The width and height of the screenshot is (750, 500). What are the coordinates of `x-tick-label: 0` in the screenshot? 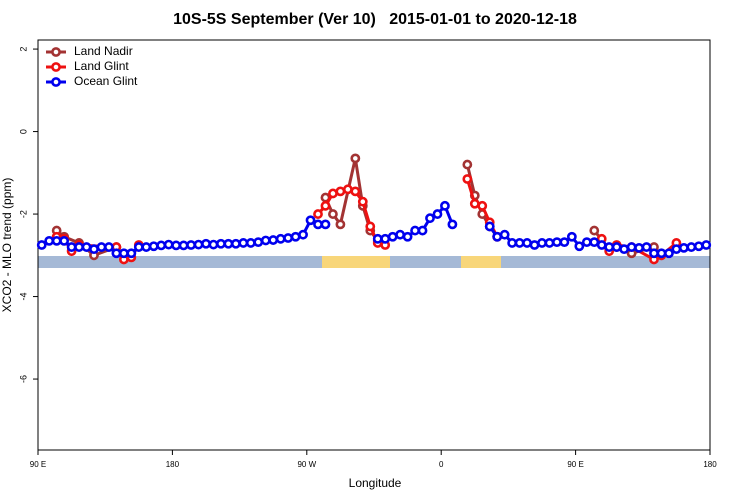 It's located at (441, 464).